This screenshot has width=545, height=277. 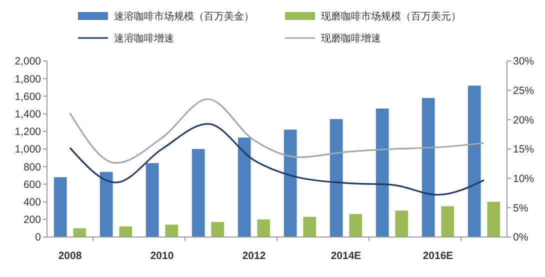 I want to click on y-tick-label: 2,000, so click(x=28, y=62).